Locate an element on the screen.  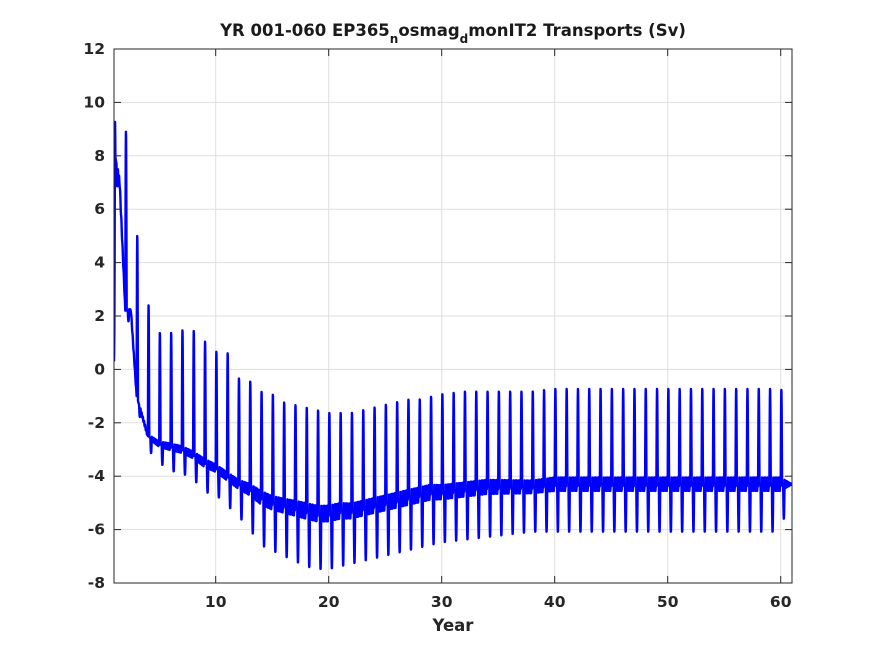
chart-title-part-1: YR 001-060 EP365 is located at coordinates (304, 30).